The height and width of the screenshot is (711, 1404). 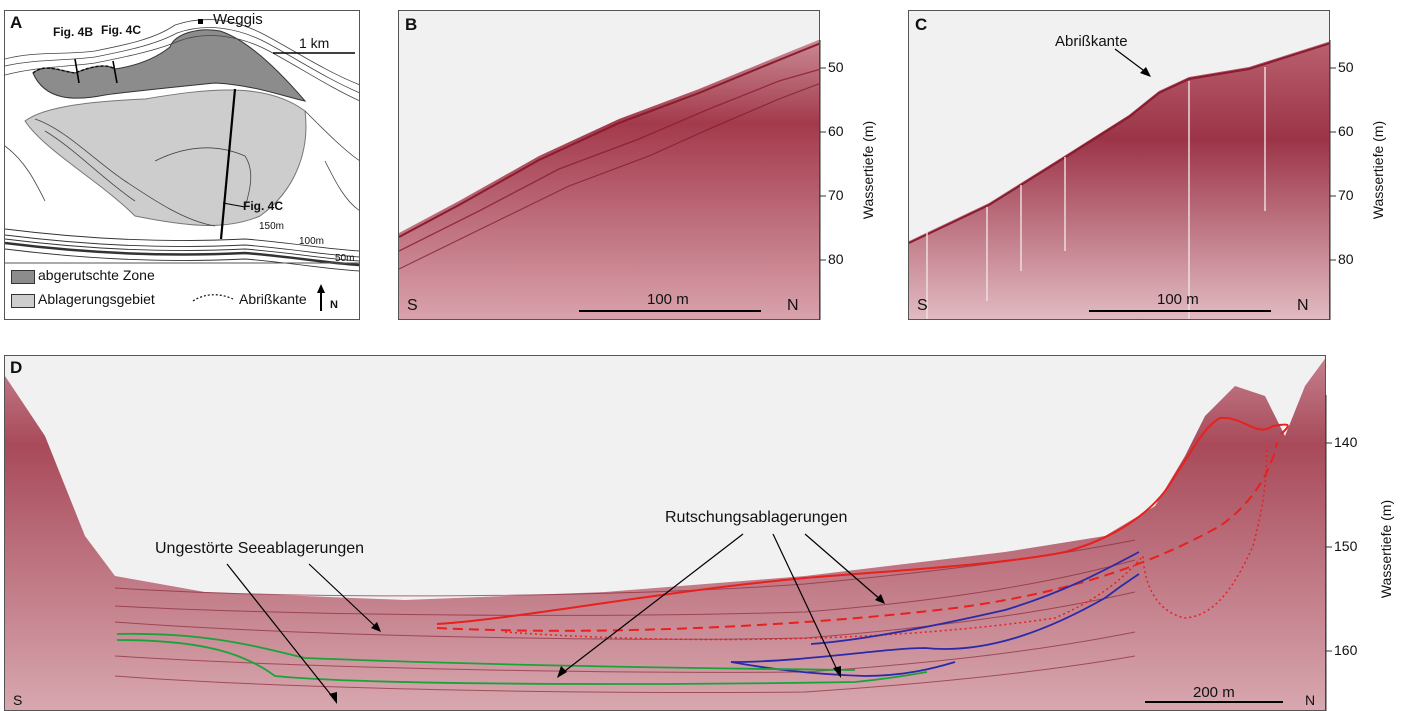 What do you see at coordinates (609, 179) in the screenshot?
I see `seismic-body-b` at bounding box center [609, 179].